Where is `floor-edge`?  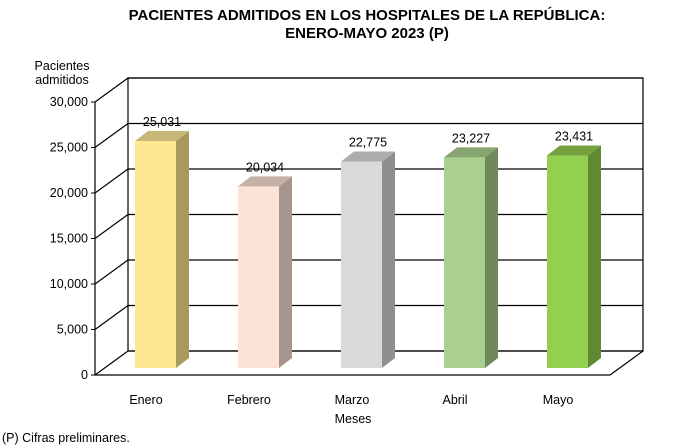
floor-edge is located at coordinates (369, 363).